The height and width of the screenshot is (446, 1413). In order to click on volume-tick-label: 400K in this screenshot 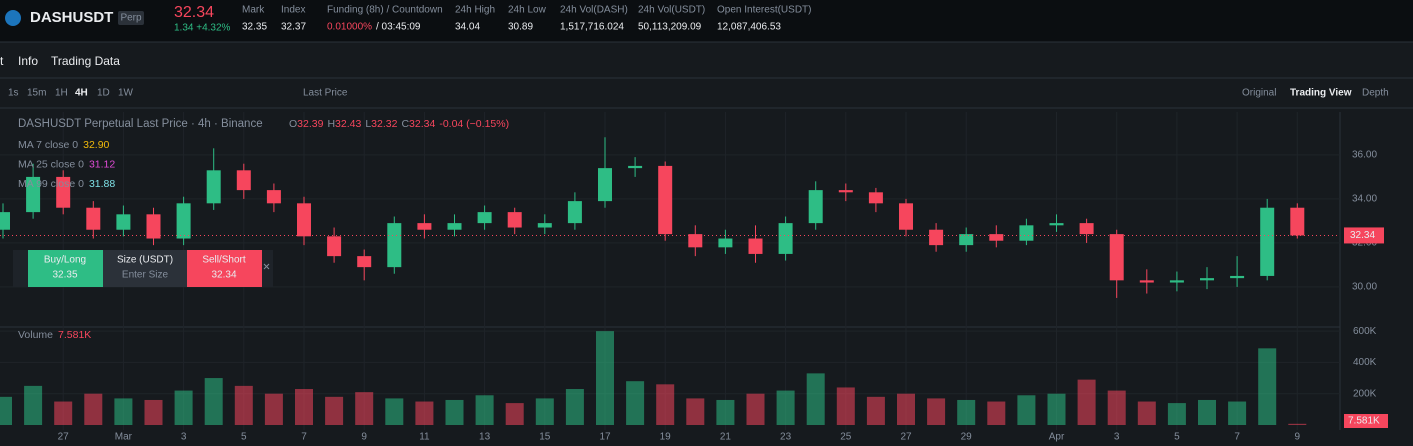, I will do `click(1365, 362)`.